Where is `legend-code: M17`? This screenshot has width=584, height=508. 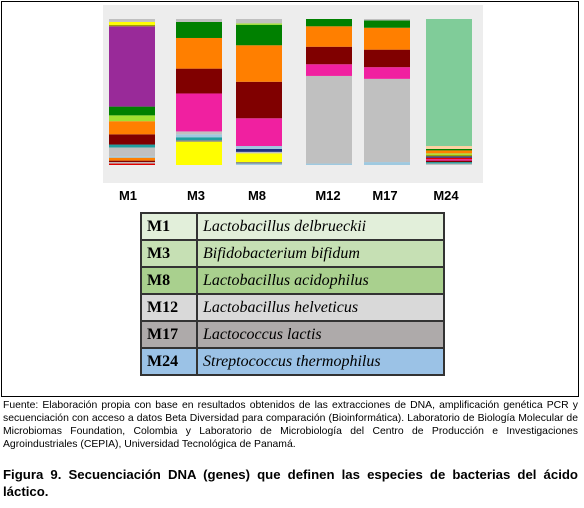 legend-code: M17 is located at coordinates (169, 334).